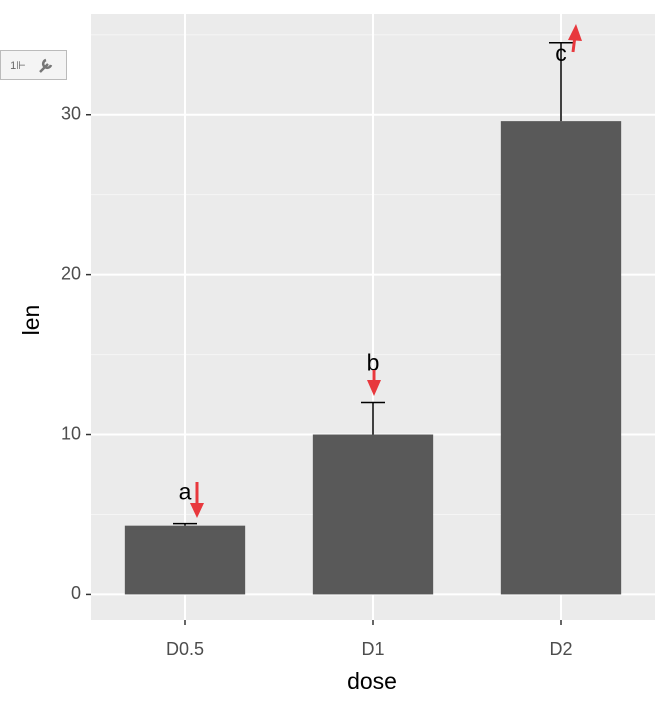 The width and height of the screenshot is (662, 708). I want to click on y-tick-label: 0, so click(76, 593).